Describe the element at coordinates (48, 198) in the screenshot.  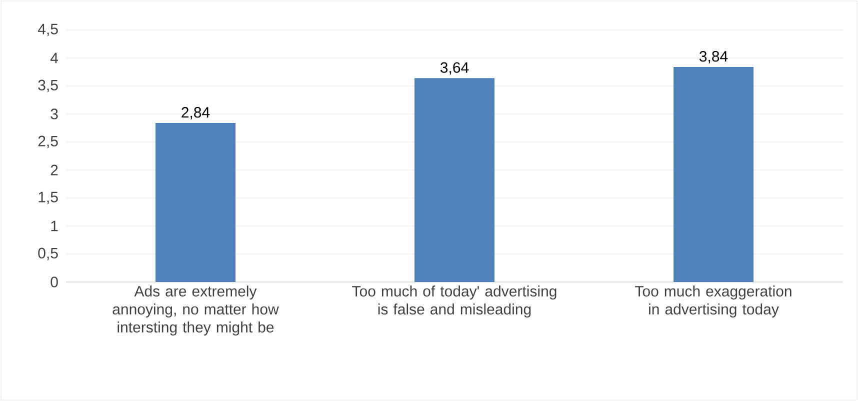
I see `y-tick-label: 1,5` at that location.